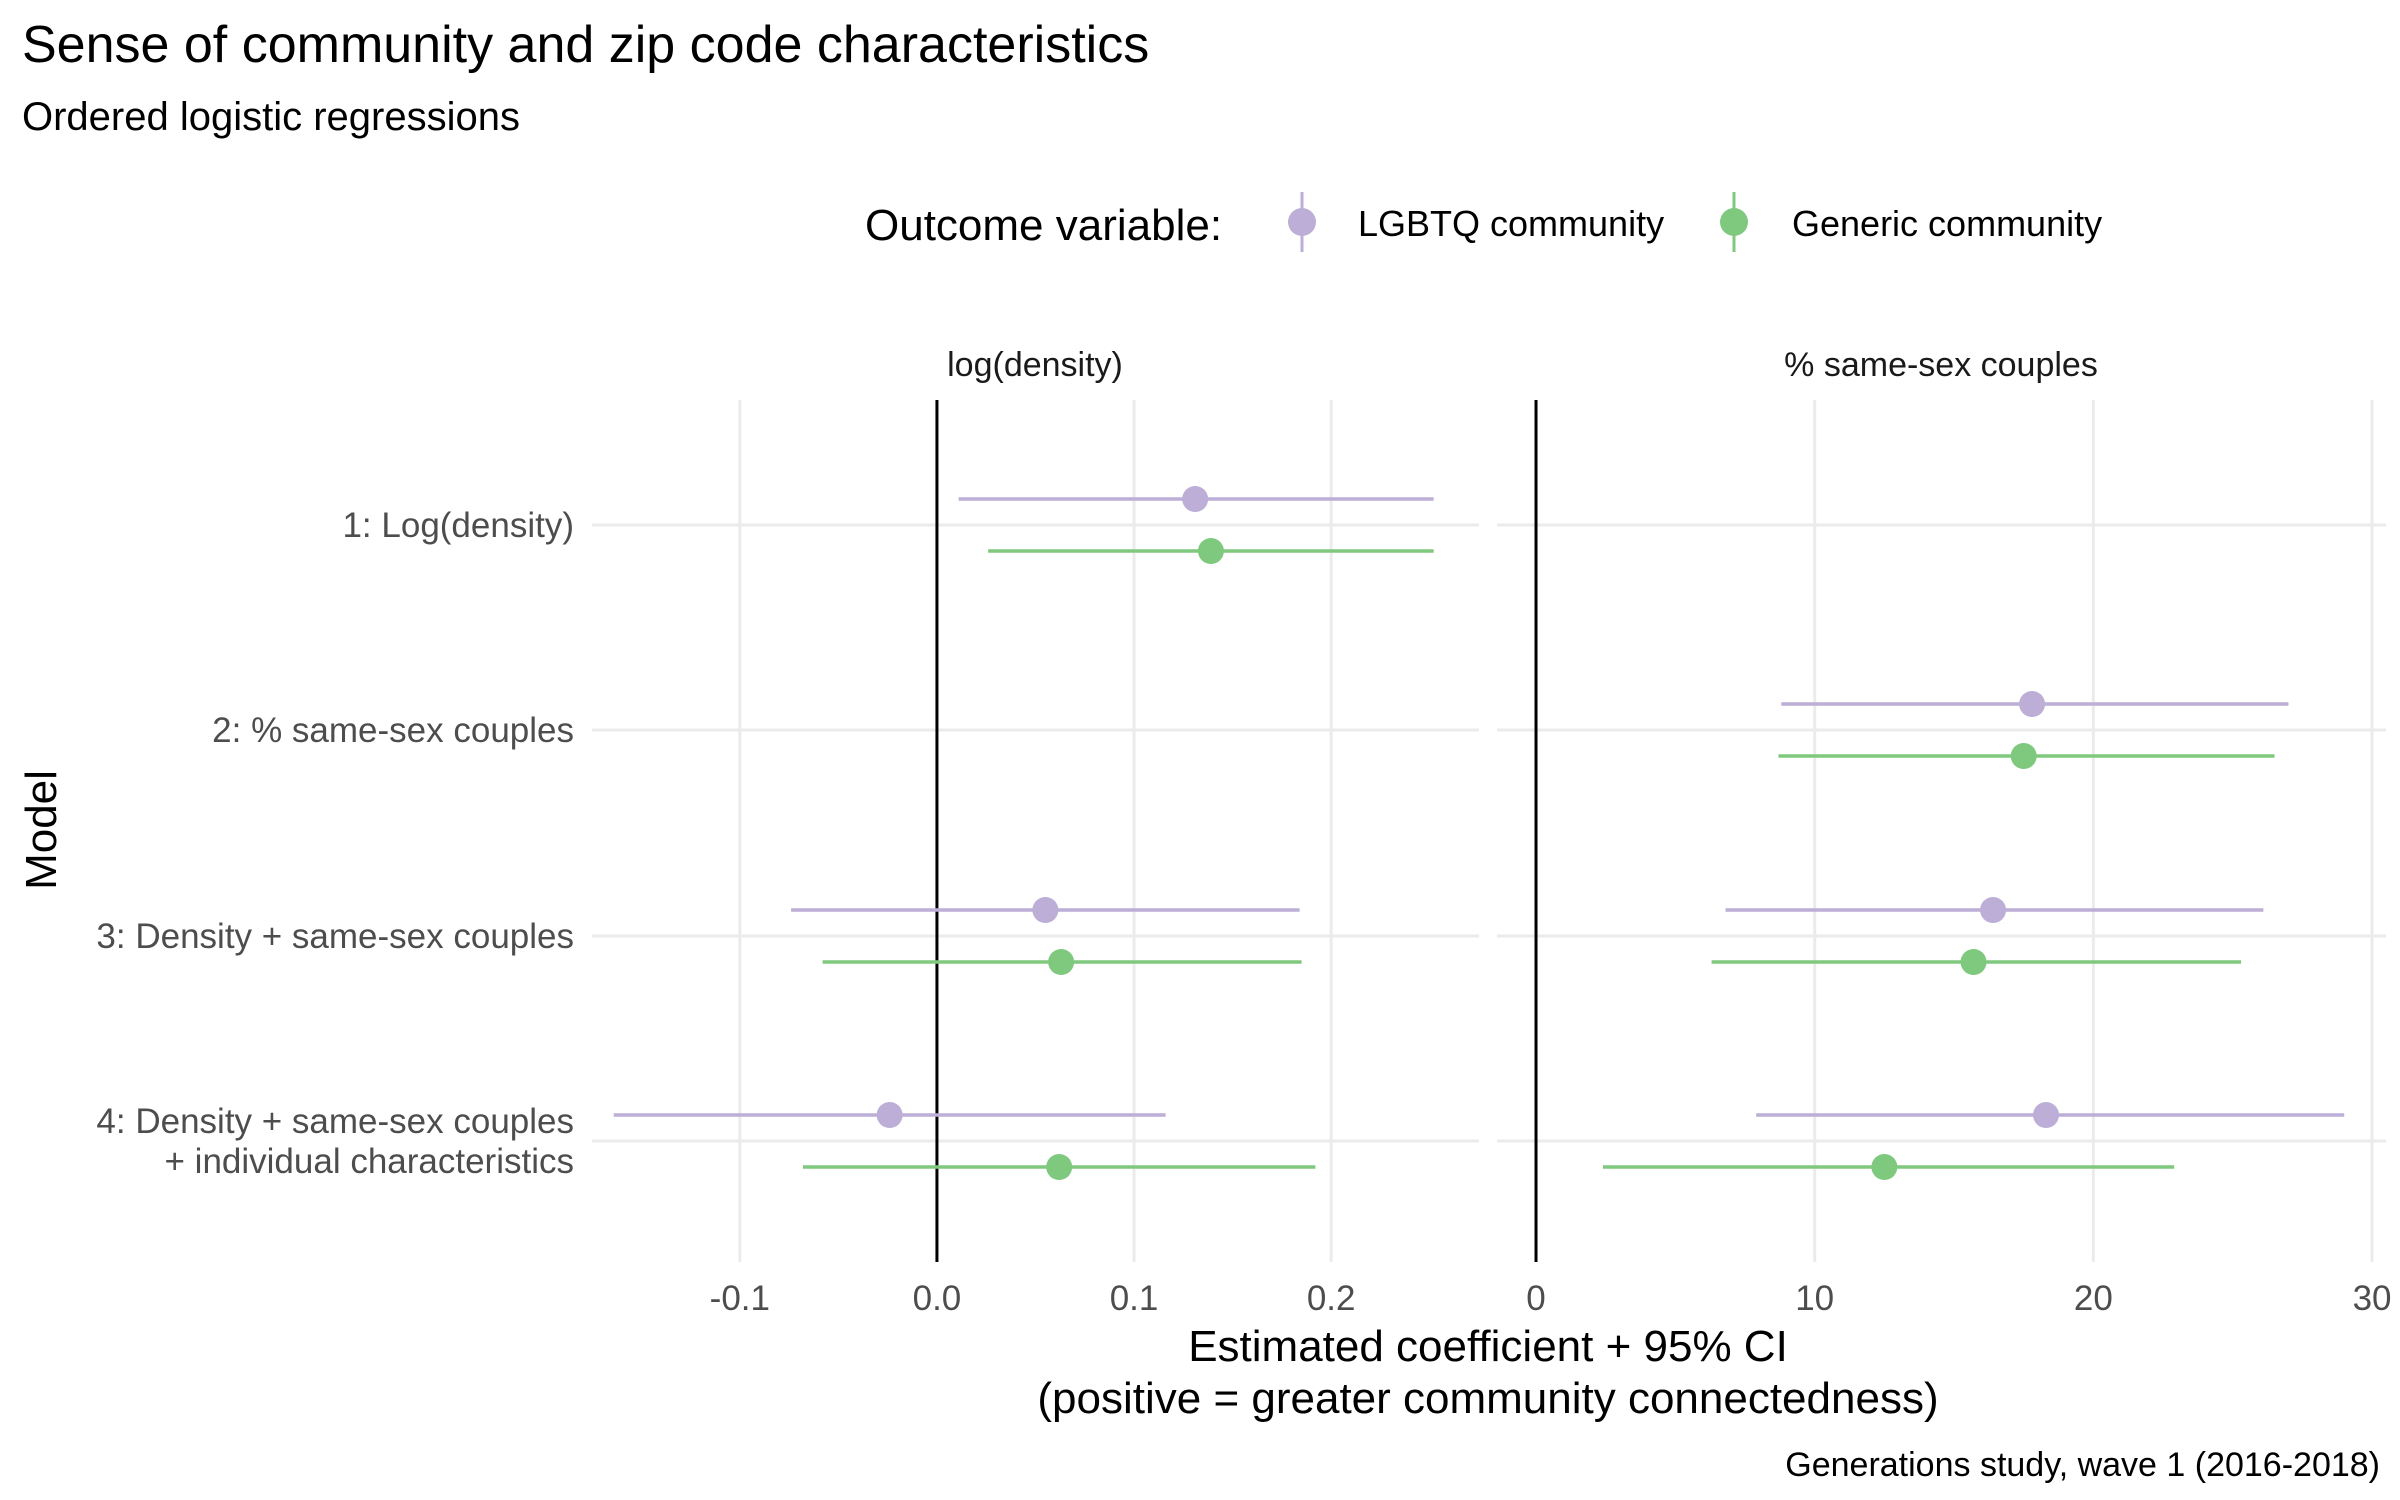  What do you see at coordinates (370, 1161) in the screenshot?
I see `y-tick-label-model-4-line-2: + individual characteristics` at bounding box center [370, 1161].